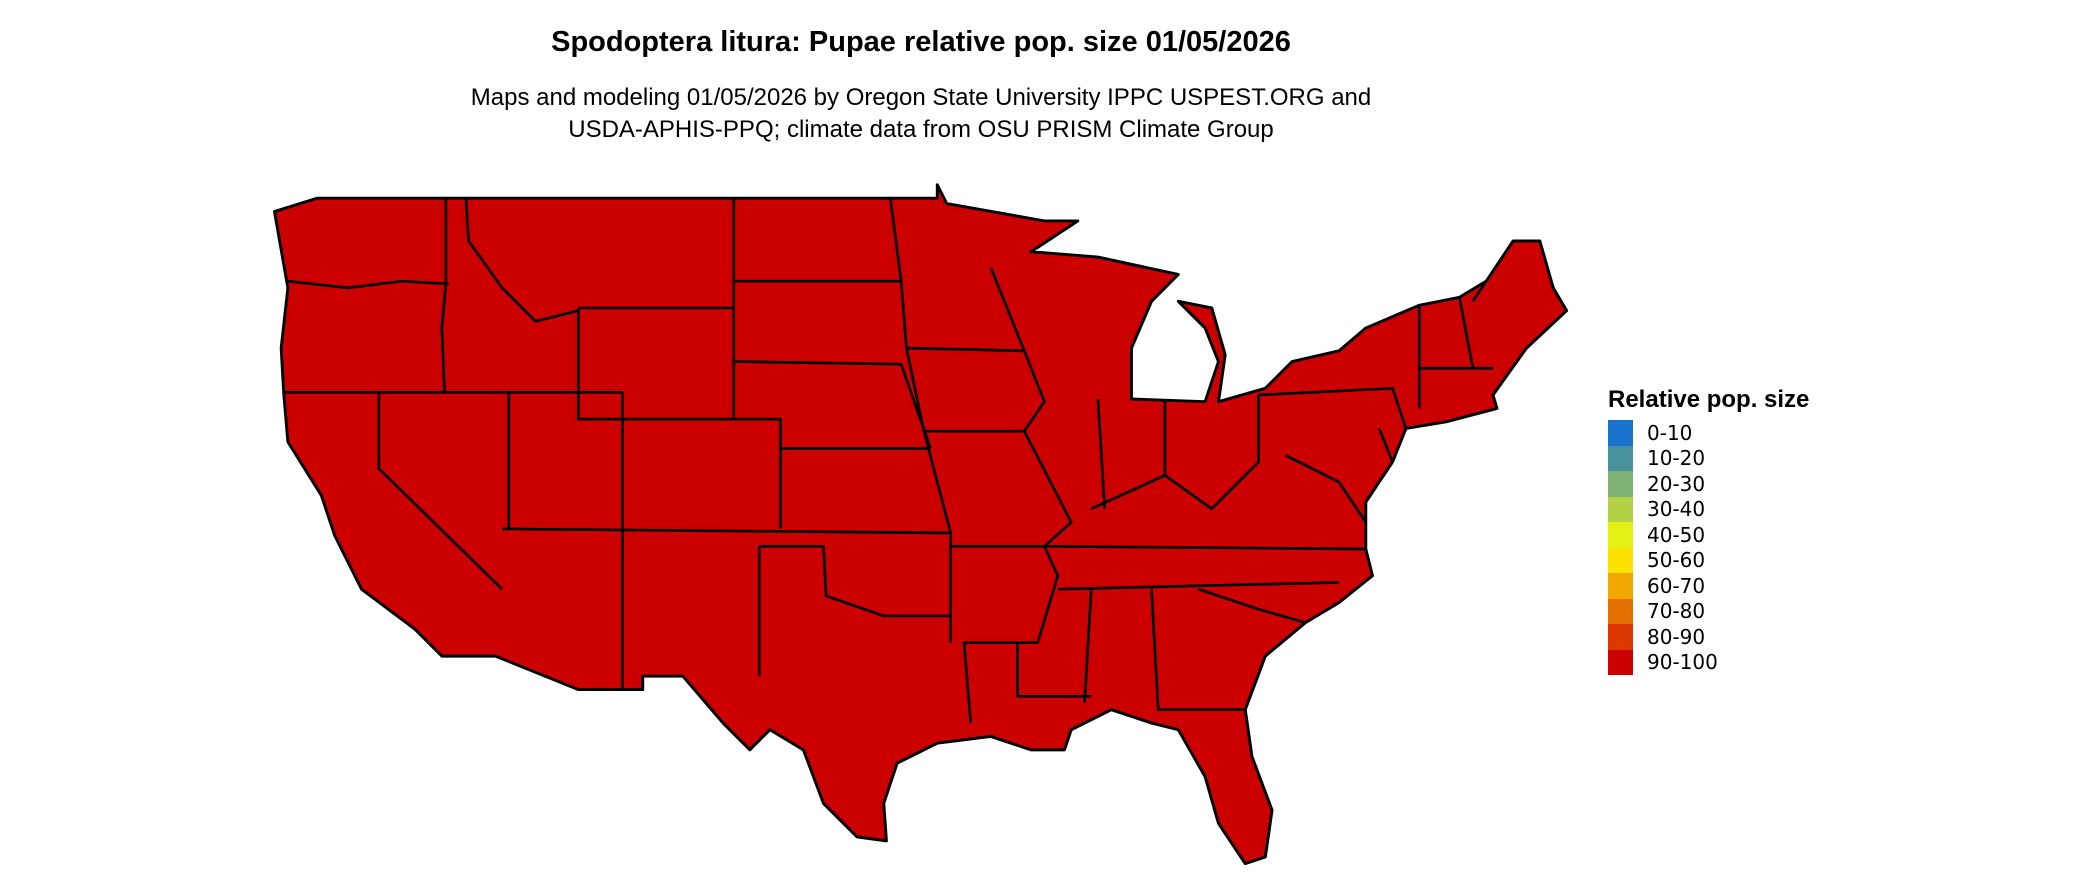  I want to click on legend-label: 0-10, so click(1670, 432).